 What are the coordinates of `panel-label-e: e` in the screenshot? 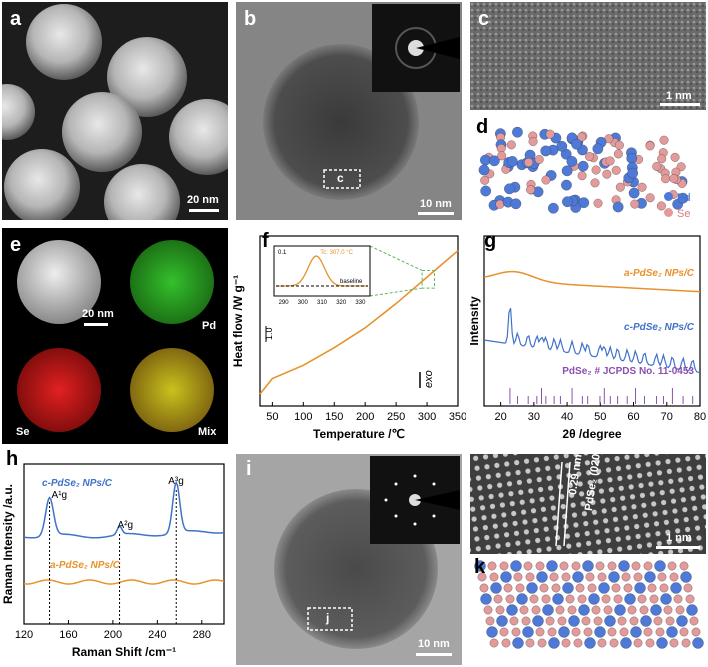 It's located at (16, 245).